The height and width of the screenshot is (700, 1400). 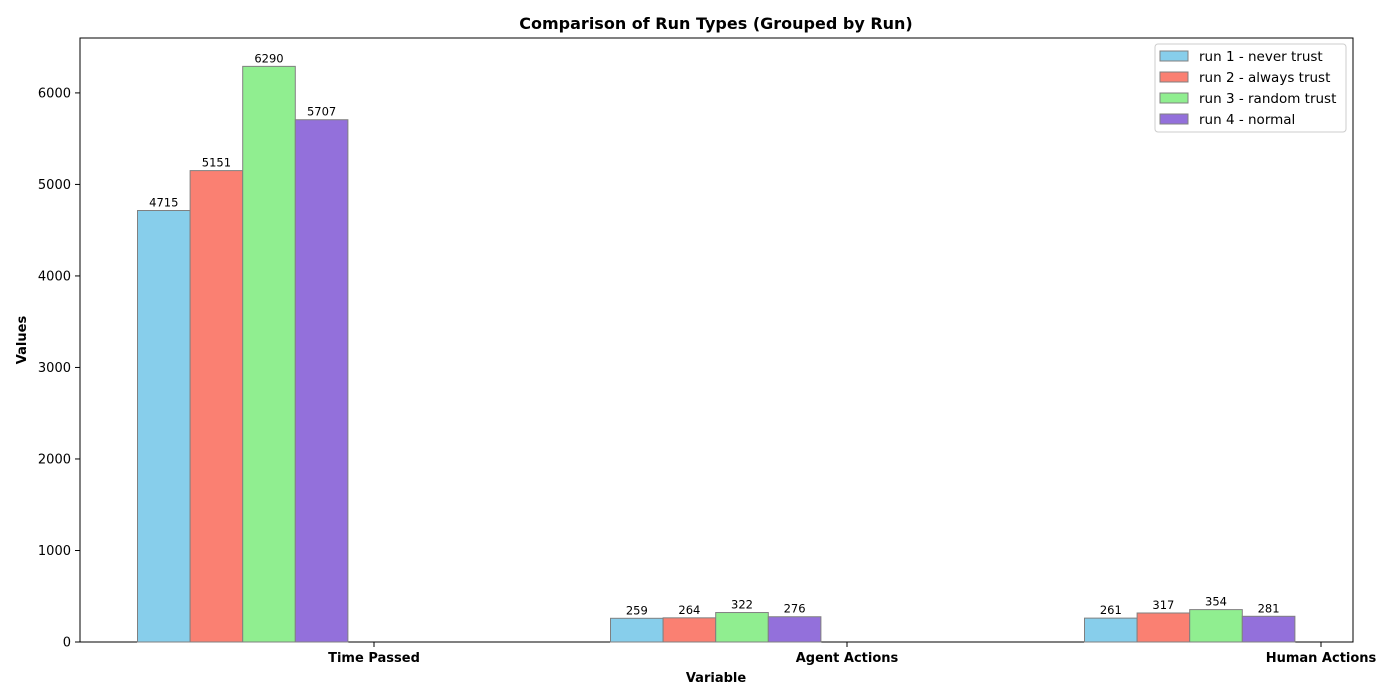 What do you see at coordinates (1267, 99) in the screenshot?
I see `legend-entry: run 3 - random trust` at bounding box center [1267, 99].